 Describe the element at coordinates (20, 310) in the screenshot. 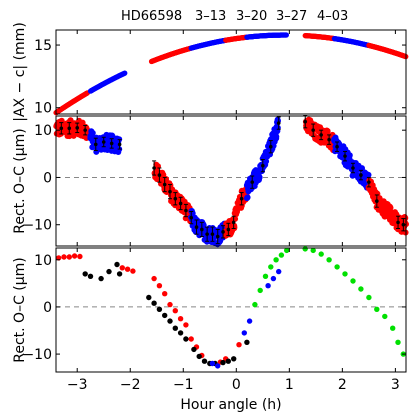

I see `panel-bottom-ylabel: Rect. O–C (μm)` at that location.